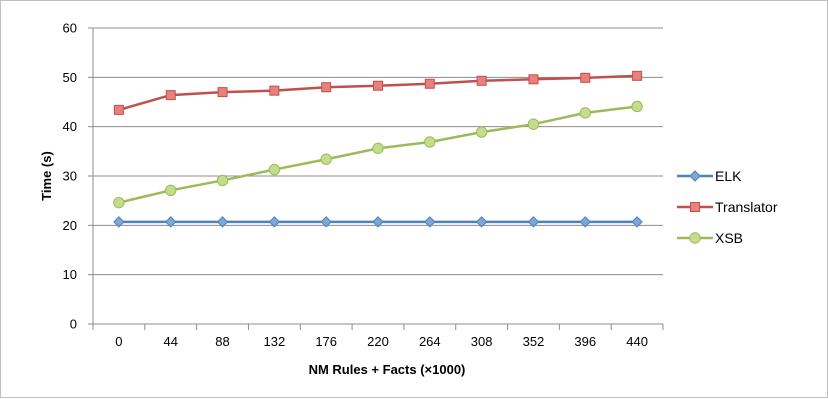  I want to click on y-axis-title: Time (s), so click(46, 176).